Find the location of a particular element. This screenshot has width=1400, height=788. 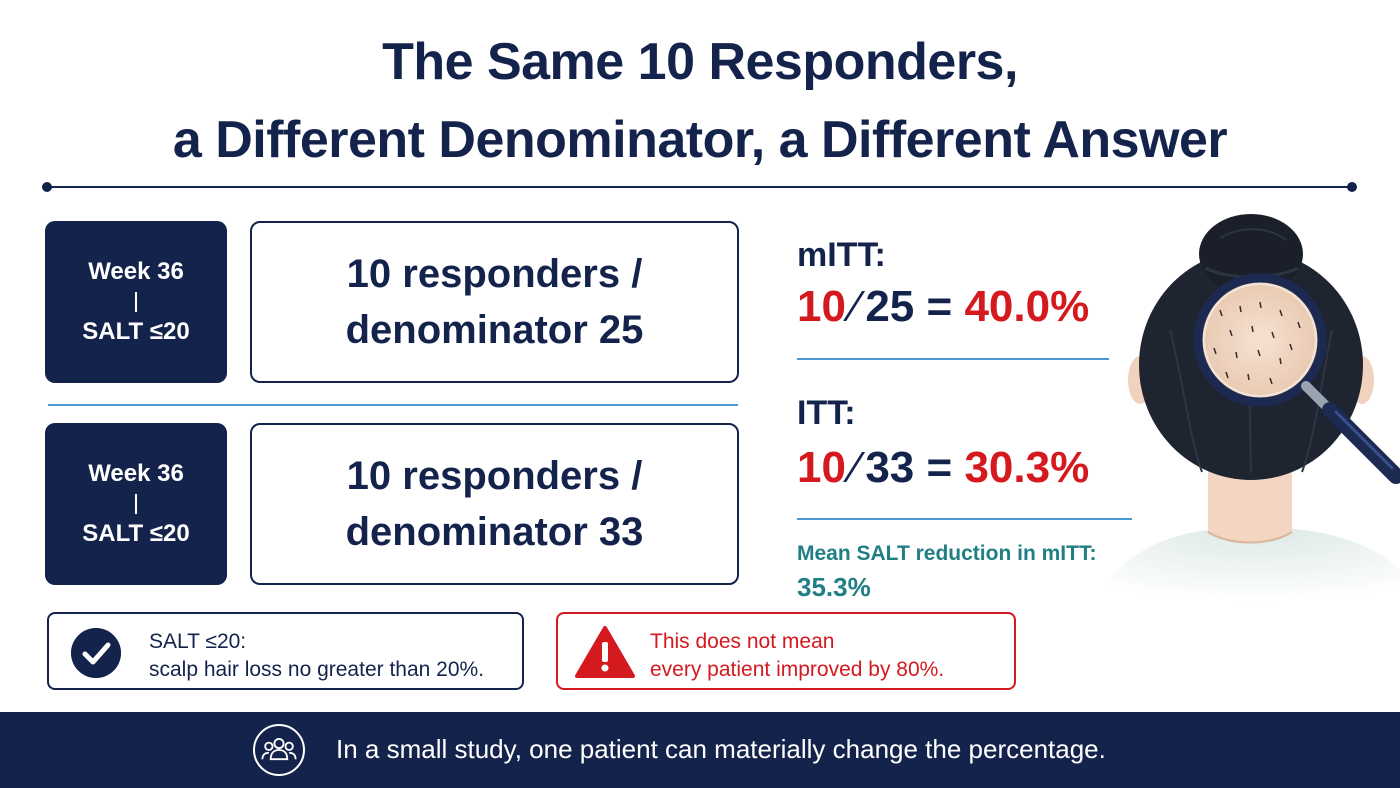

itt-calculation: 10 ⁄ 33 = 30.3% is located at coordinates (943, 468).